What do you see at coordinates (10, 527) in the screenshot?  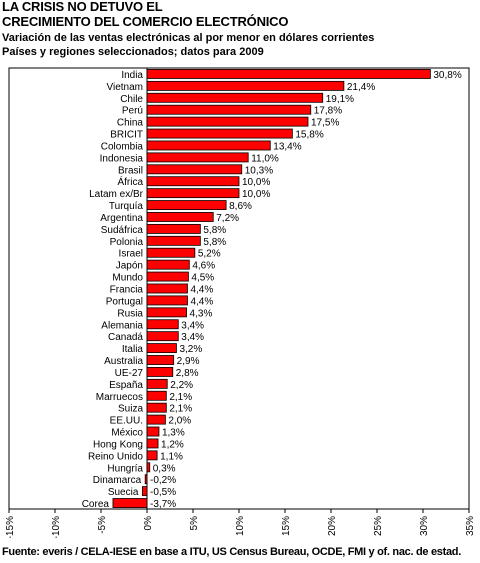 I see `x-tick-label: -15%` at bounding box center [10, 527].